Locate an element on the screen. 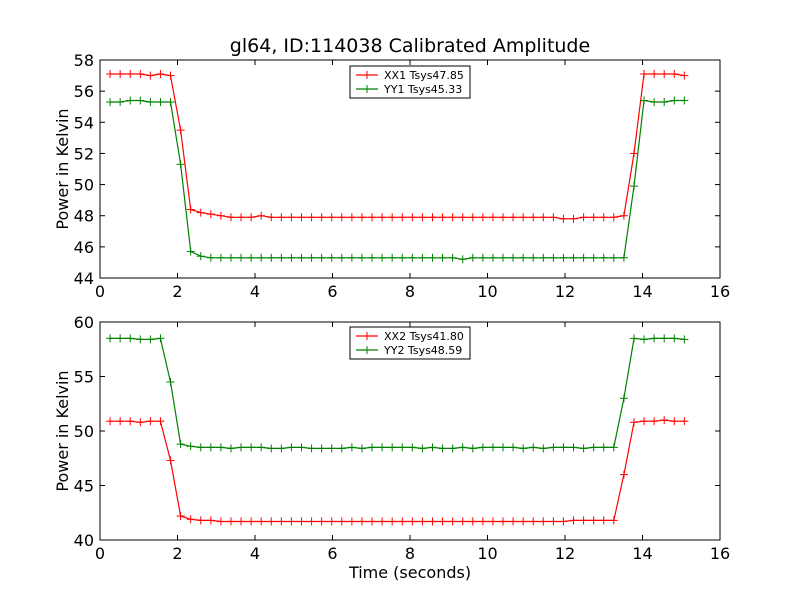 The image size is (800, 600). x-tick-label: 16 is located at coordinates (720, 553).